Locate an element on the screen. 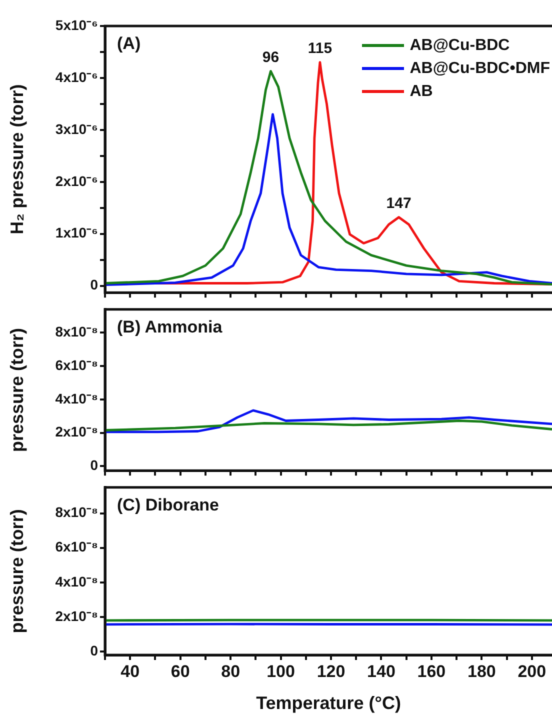 This screenshot has width=552, height=715. y-tick-label: 1x10⁻⁶ is located at coordinates (76, 232).